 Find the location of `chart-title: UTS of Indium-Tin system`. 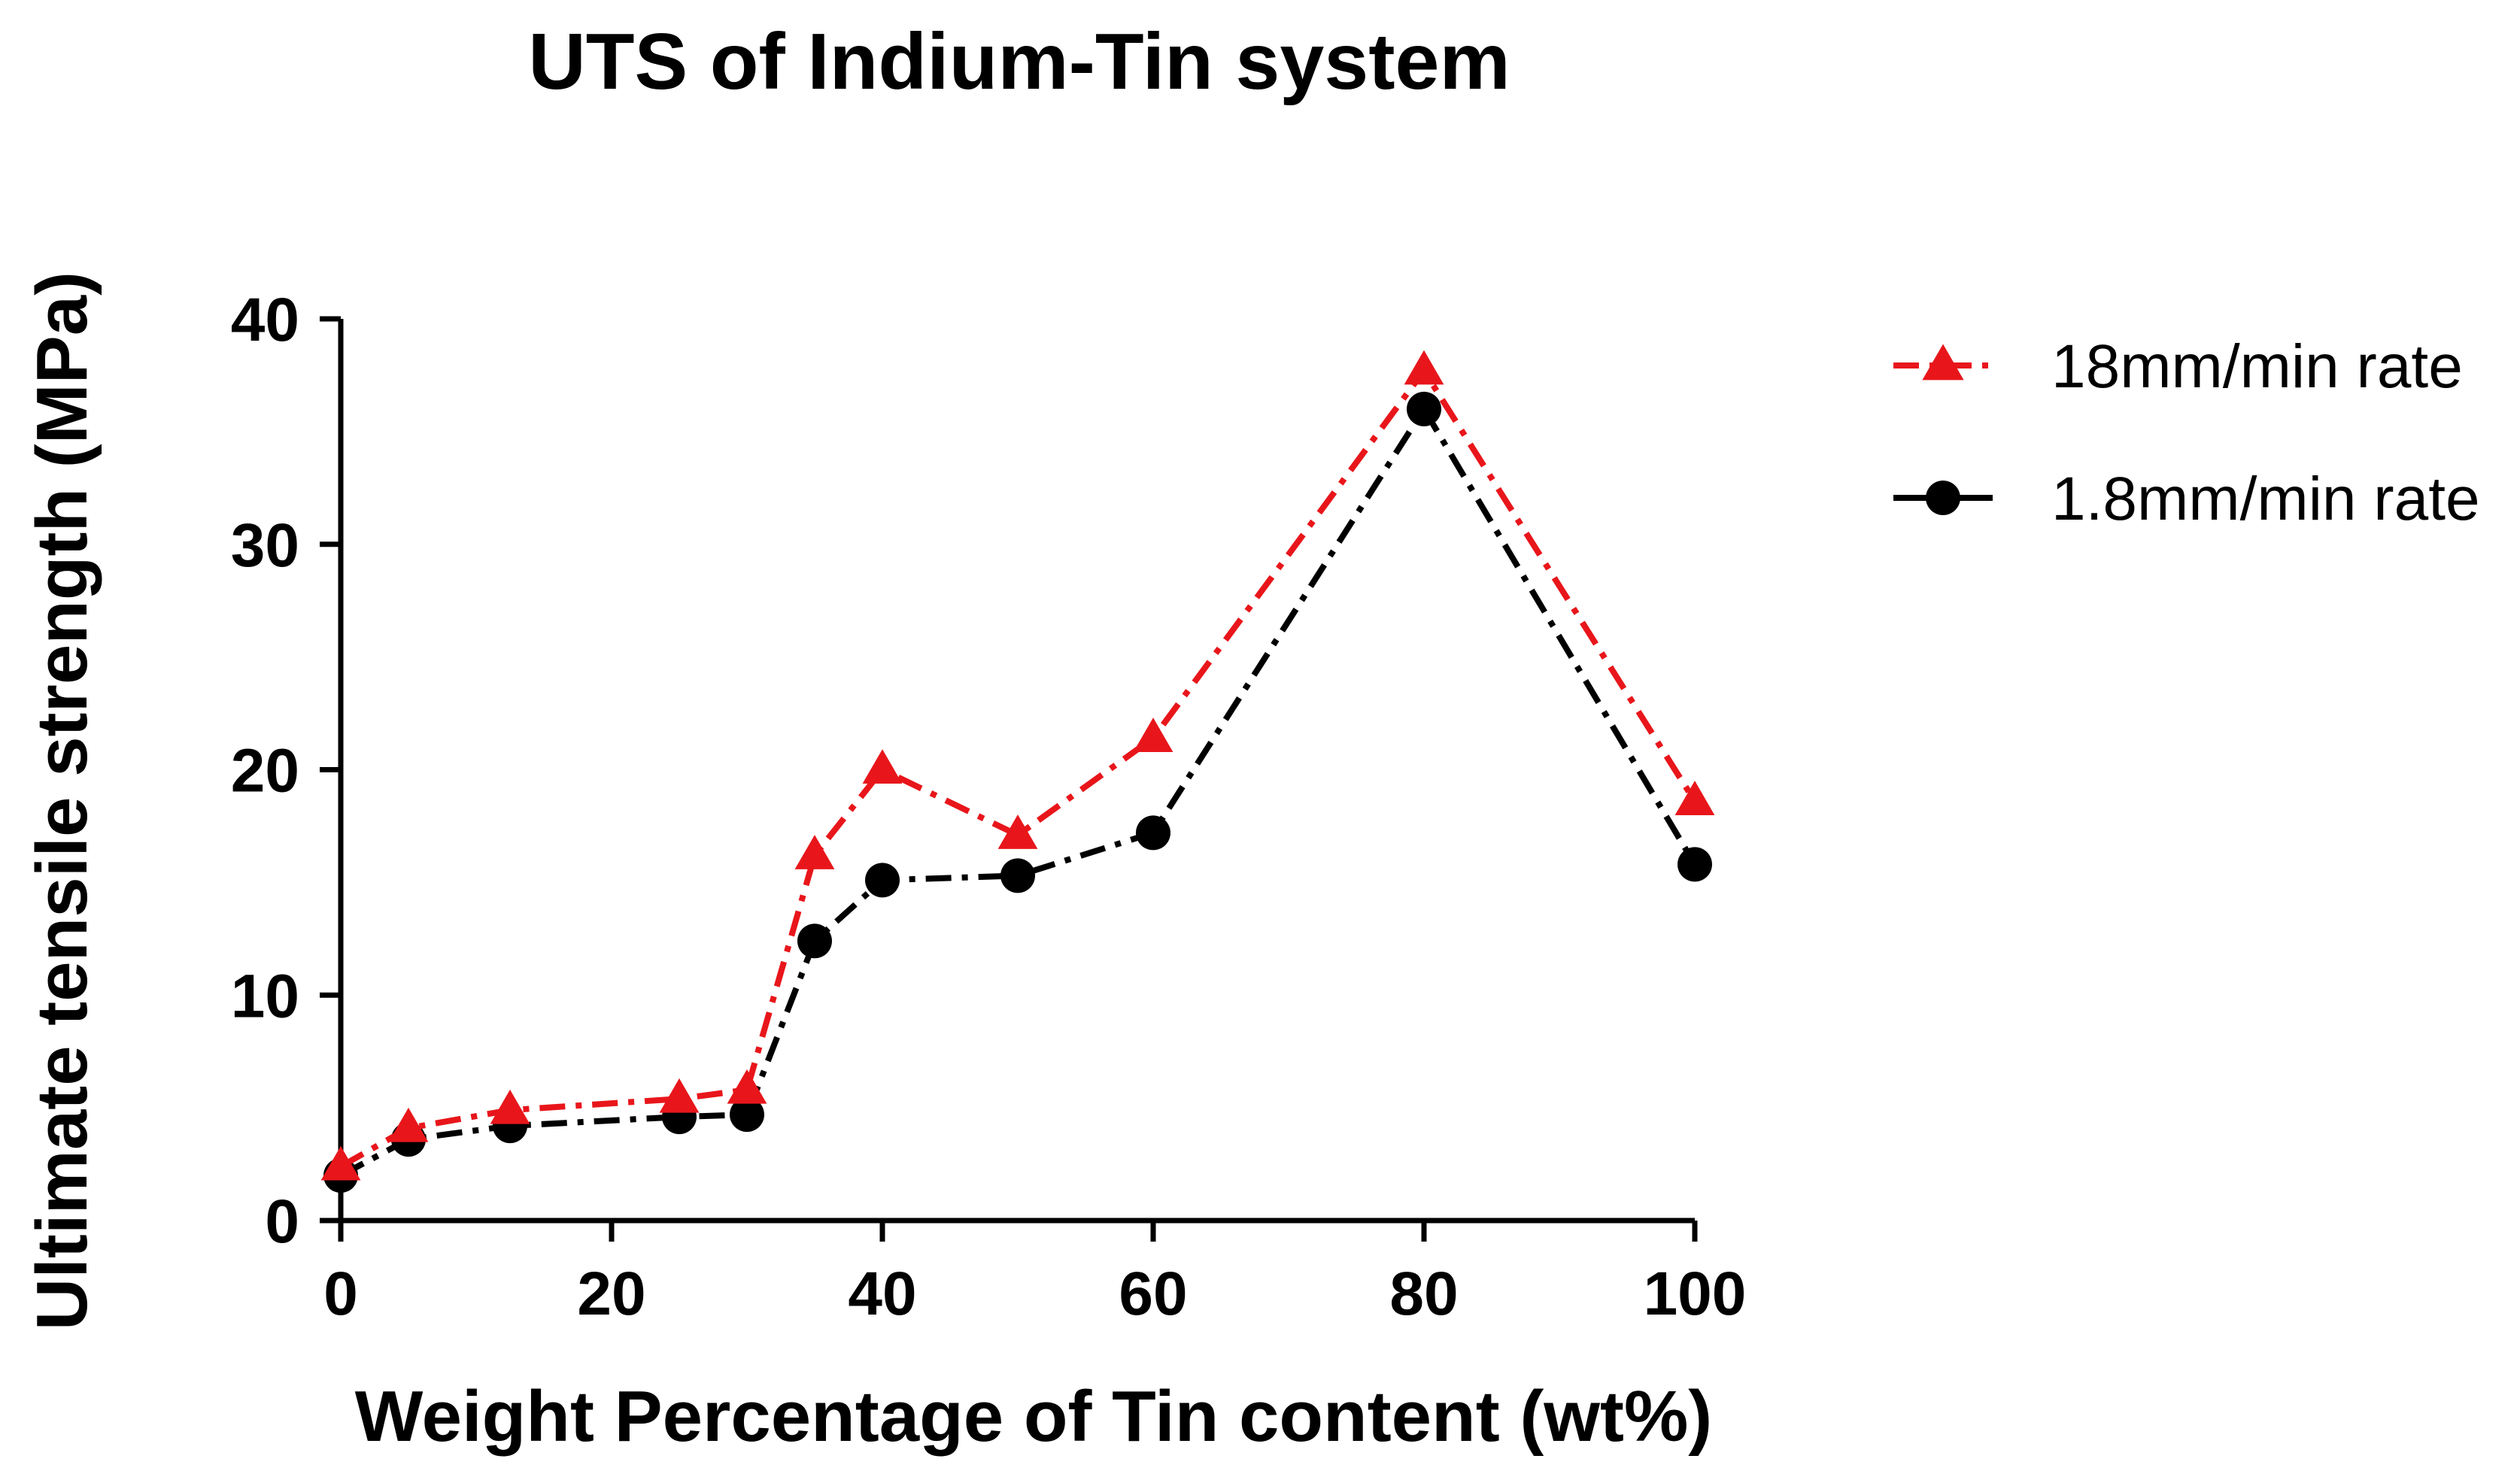

chart-title: UTS of Indium-Tin system is located at coordinates (1019, 61).